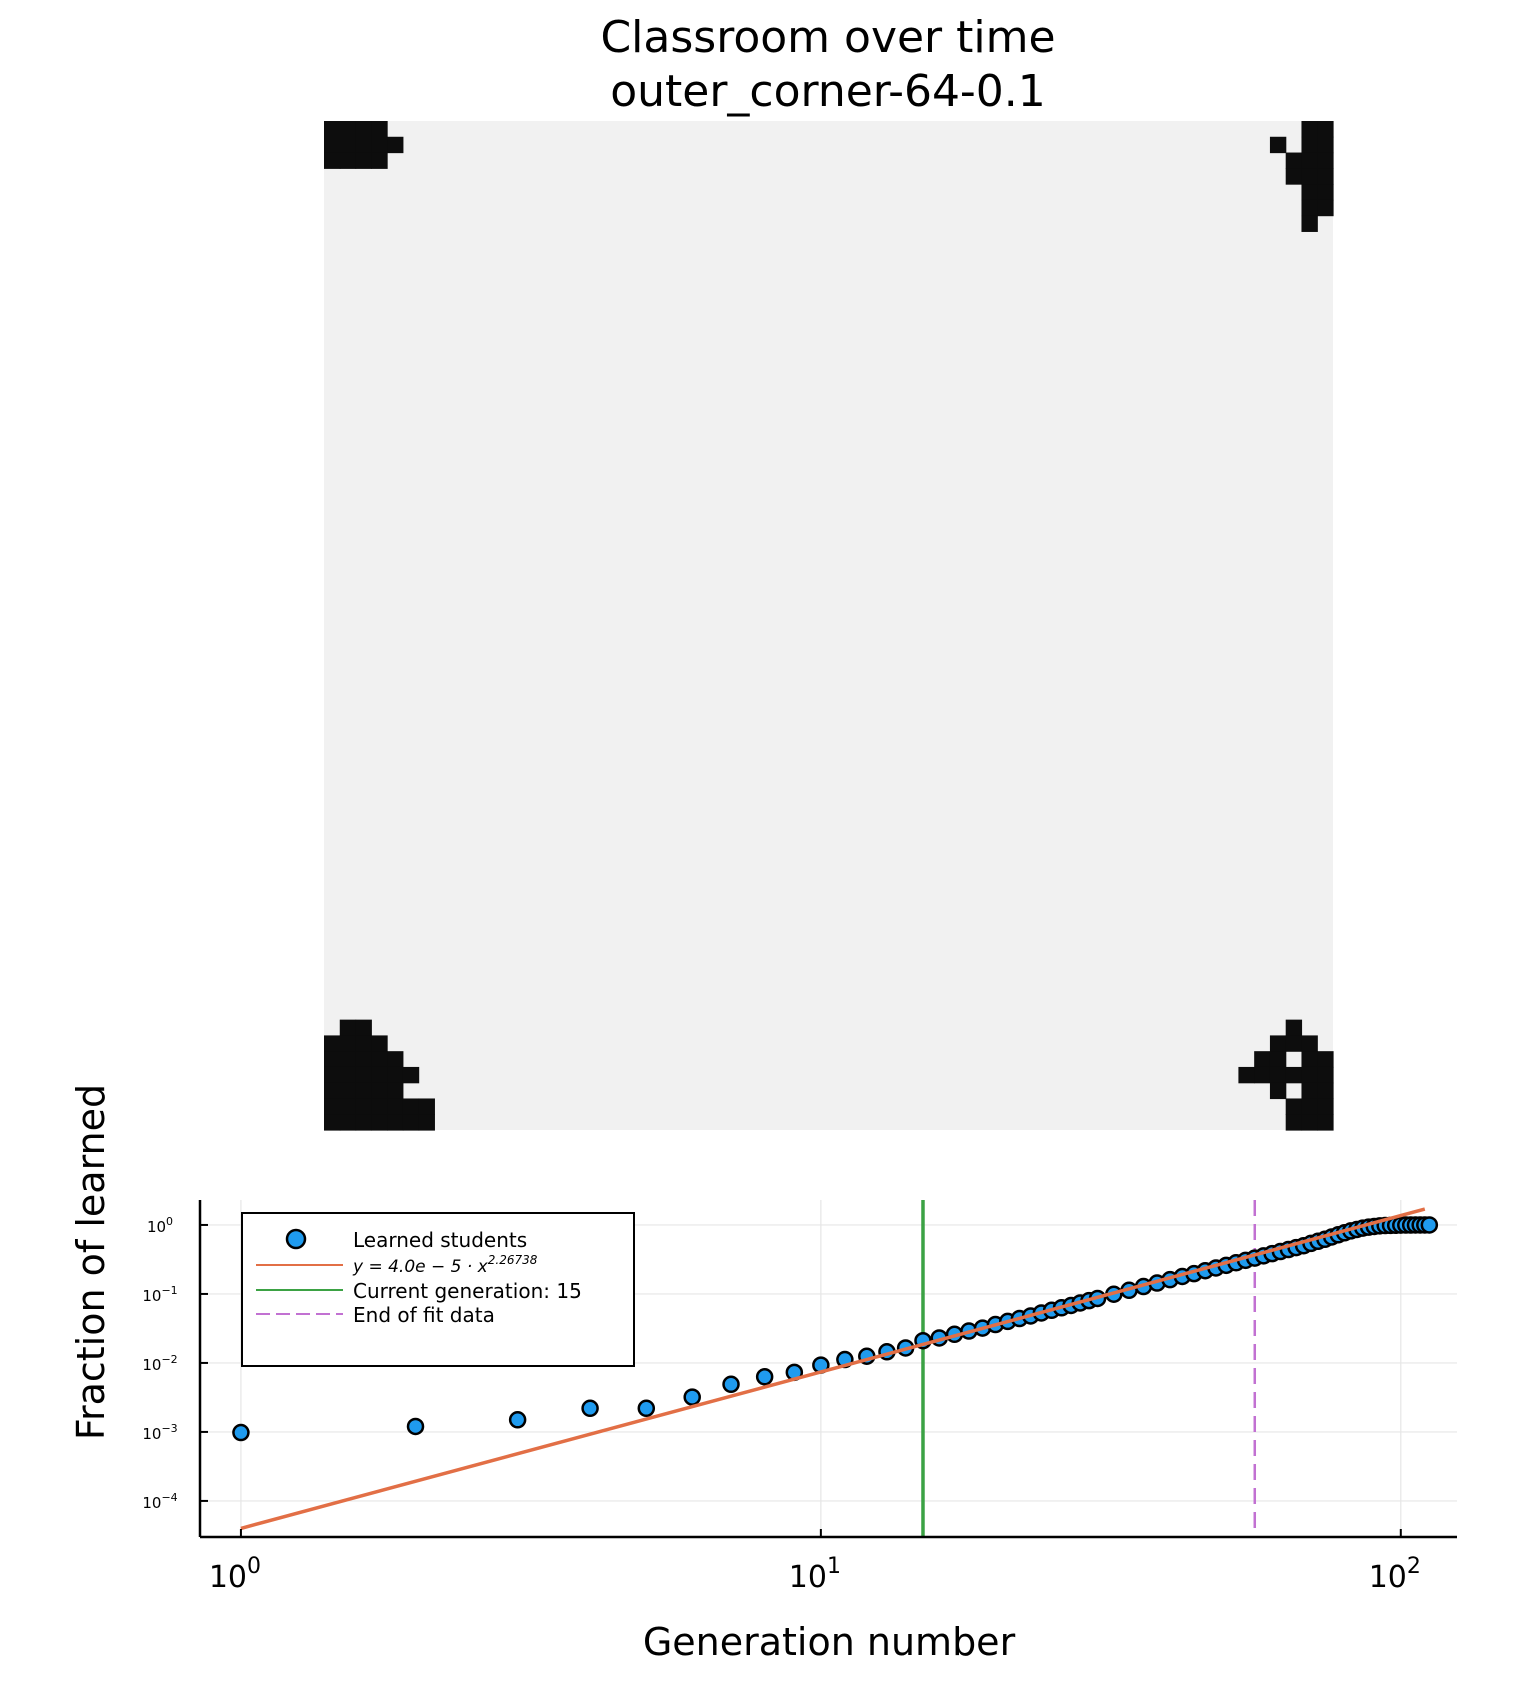 The height and width of the screenshot is (1706, 1536). Describe the element at coordinates (828, 37) in the screenshot. I see `figure-title: Classroom over time` at that location.